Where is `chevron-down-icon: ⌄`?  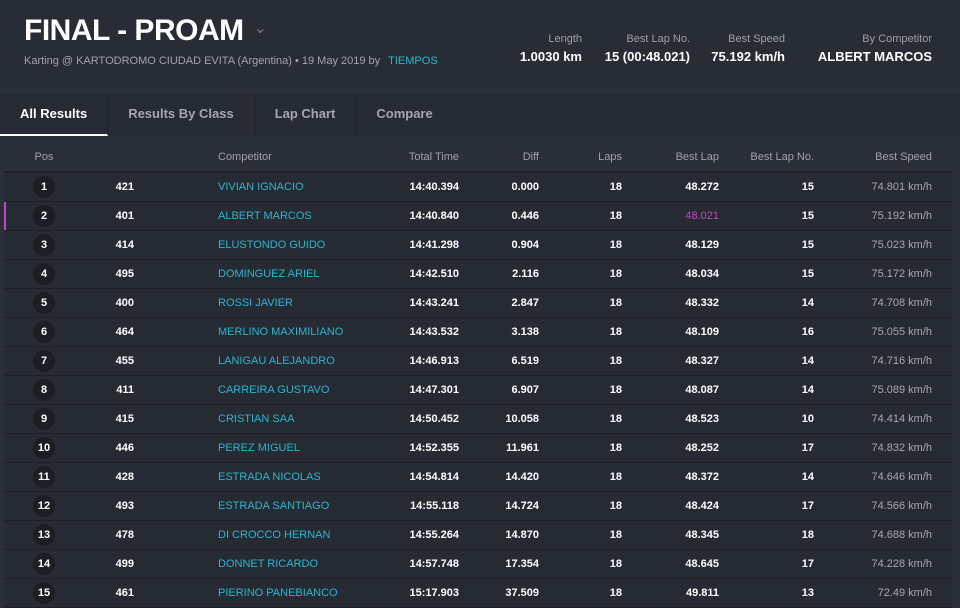 chevron-down-icon: ⌄ is located at coordinates (260, 28).